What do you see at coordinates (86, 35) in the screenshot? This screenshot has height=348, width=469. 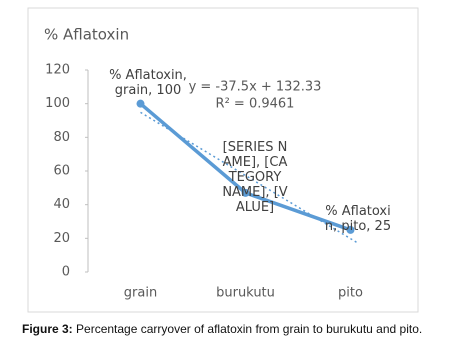 I see `chart-title: % Aflatoxin` at bounding box center [86, 35].